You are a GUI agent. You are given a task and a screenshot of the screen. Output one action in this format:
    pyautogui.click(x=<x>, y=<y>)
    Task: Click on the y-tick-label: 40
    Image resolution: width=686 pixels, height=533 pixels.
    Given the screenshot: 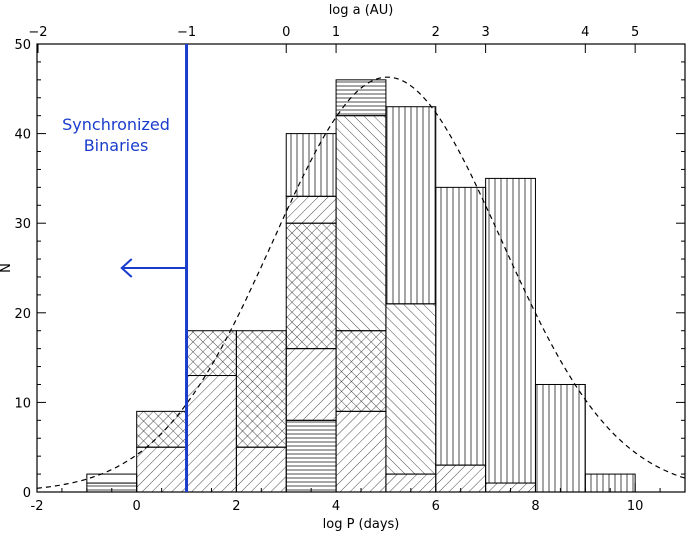 What is the action you would take?
    pyautogui.click(x=22, y=135)
    